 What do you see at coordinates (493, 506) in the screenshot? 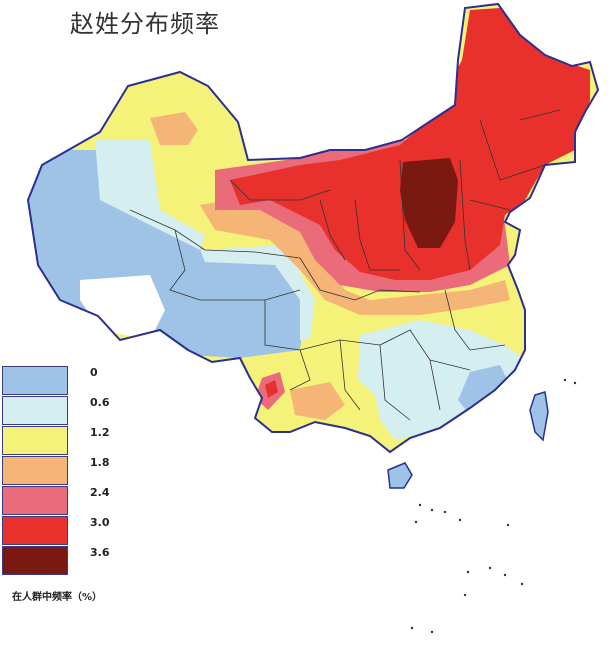
I see `south-sea-islands` at bounding box center [493, 506].